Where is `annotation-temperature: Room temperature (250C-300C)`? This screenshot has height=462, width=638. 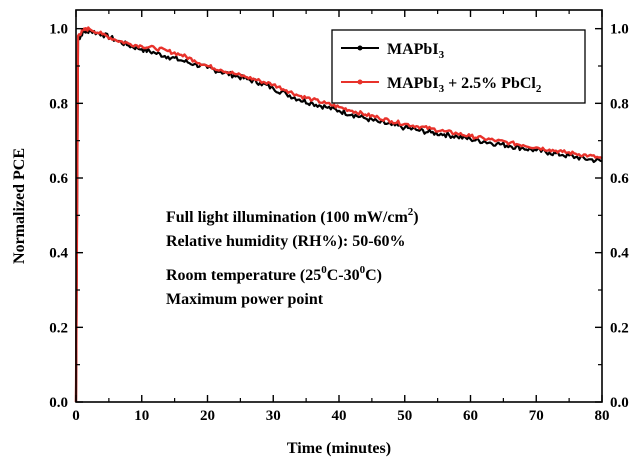 annotation-temperature: Room temperature (250C-300C) is located at coordinates (274, 274).